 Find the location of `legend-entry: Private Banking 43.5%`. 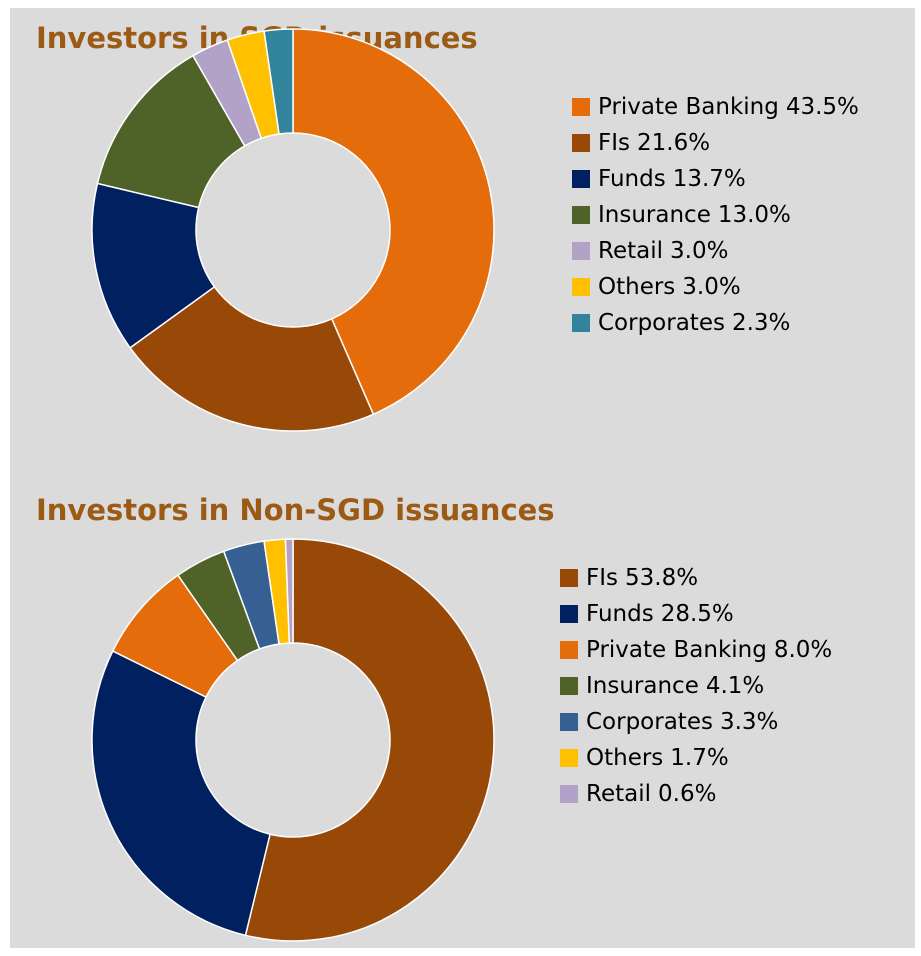

legend-entry: Private Banking 43.5% is located at coordinates (728, 107).